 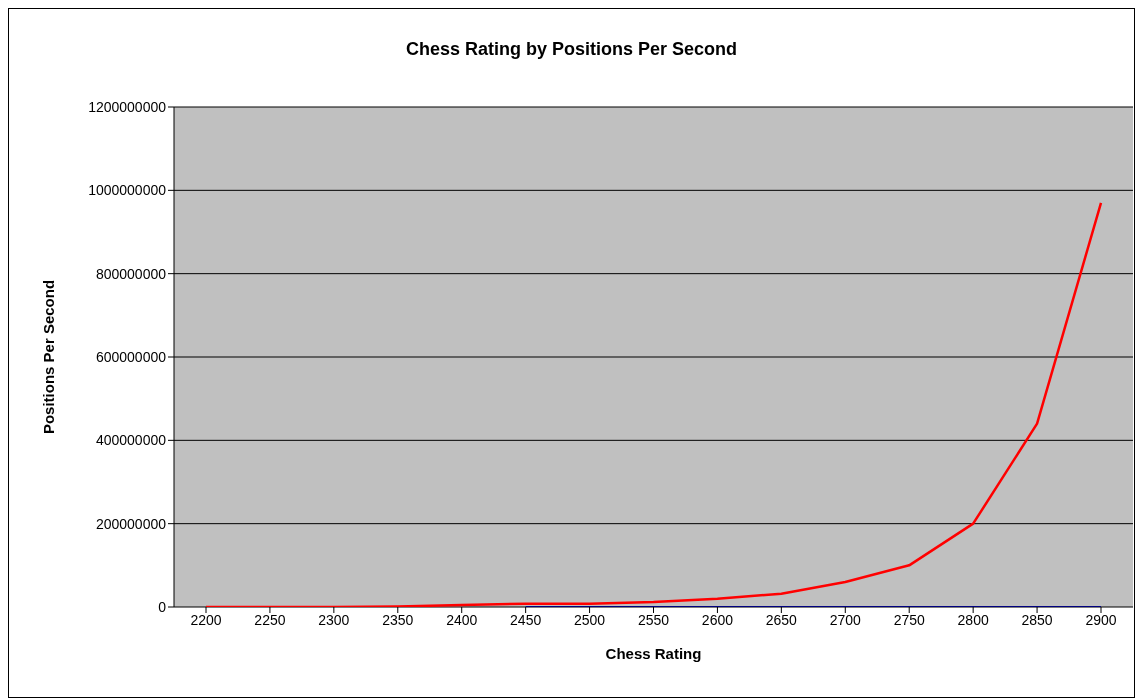 What do you see at coordinates (270, 619) in the screenshot?
I see `x-tick-label: 2250` at bounding box center [270, 619].